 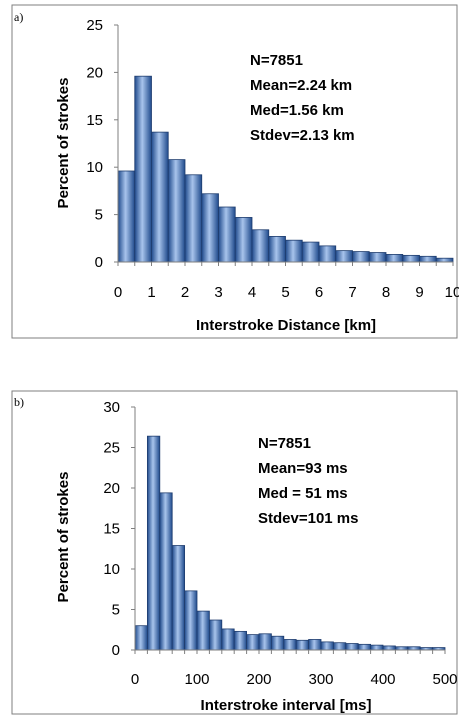 I want to click on panel-b-x-tick-label: 200, so click(x=258, y=679).